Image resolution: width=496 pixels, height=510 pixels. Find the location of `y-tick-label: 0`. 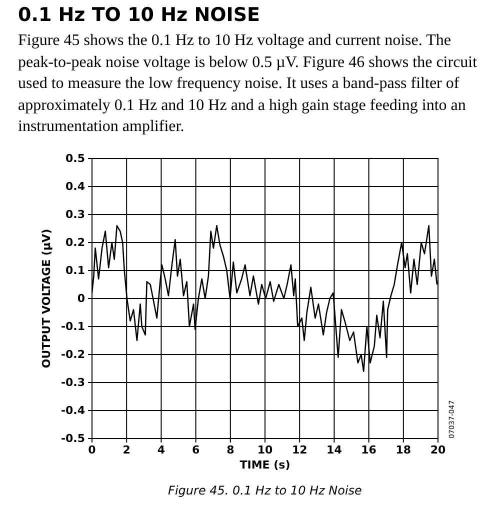

y-tick-label: 0 is located at coordinates (81, 298).